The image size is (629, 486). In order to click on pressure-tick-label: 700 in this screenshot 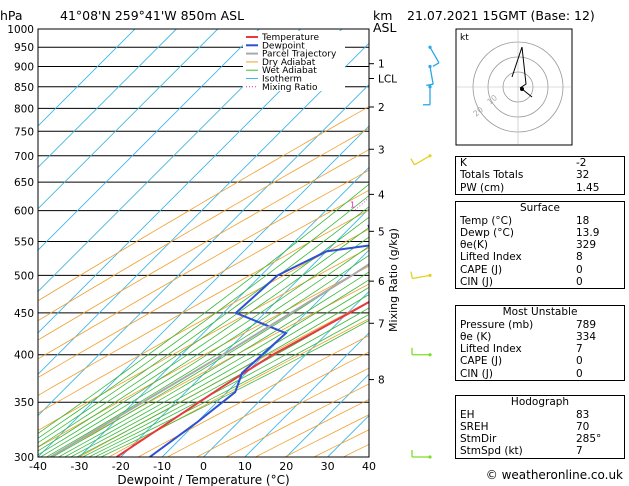, I will do `click(24, 157)`.